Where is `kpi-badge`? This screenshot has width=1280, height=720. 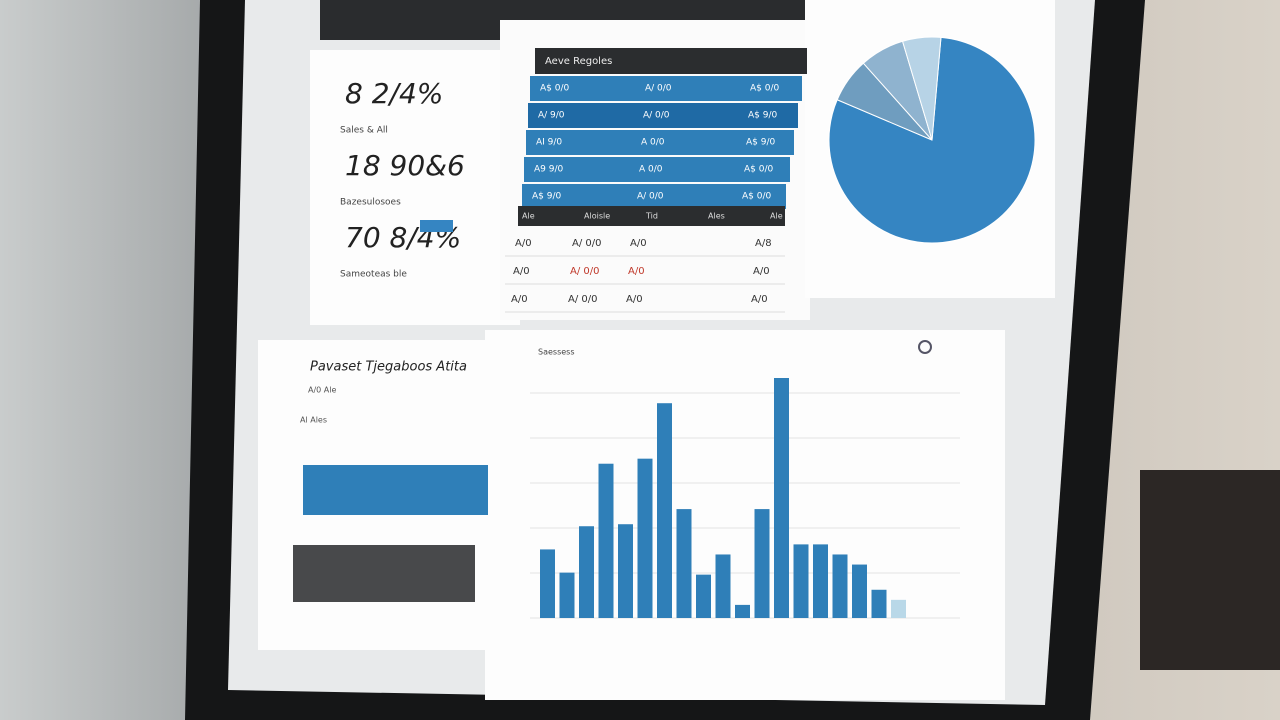
kpi-badge is located at coordinates (436, 226).